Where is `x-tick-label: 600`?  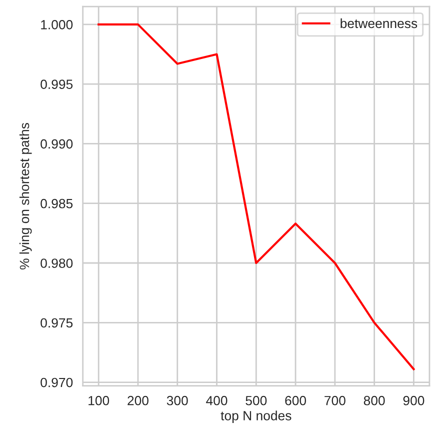 x-tick-label: 600 is located at coordinates (295, 401).